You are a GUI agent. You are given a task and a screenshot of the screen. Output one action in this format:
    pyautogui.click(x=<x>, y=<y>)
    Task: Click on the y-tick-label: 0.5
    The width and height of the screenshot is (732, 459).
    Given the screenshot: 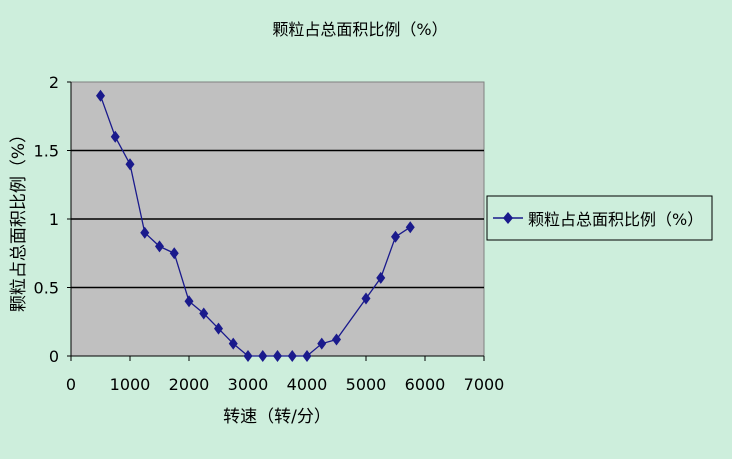 What is the action you would take?
    pyautogui.click(x=46, y=288)
    